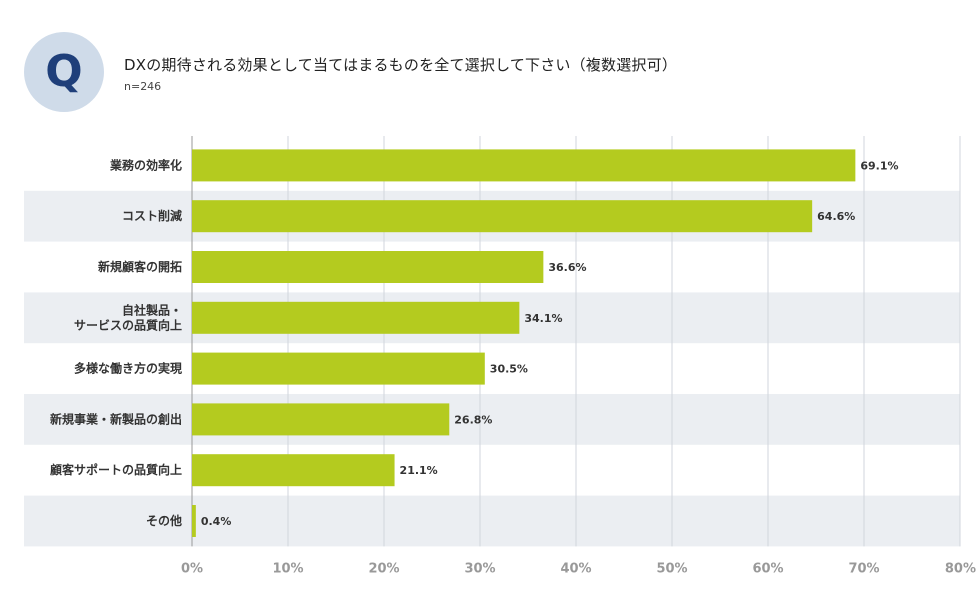  What do you see at coordinates (567, 267) in the screenshot?
I see `value-label: 36.6%` at bounding box center [567, 267].